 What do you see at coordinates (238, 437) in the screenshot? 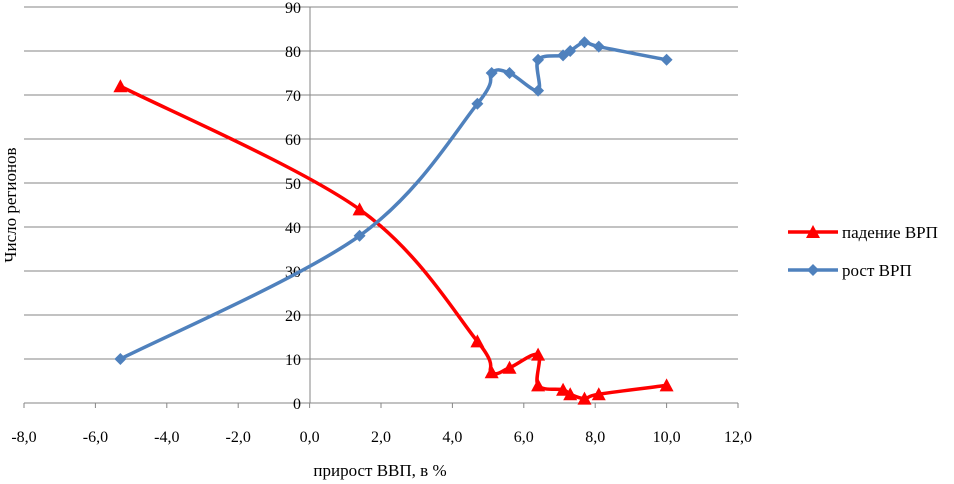
I see `x-tick-label: -2,0` at bounding box center [238, 437].